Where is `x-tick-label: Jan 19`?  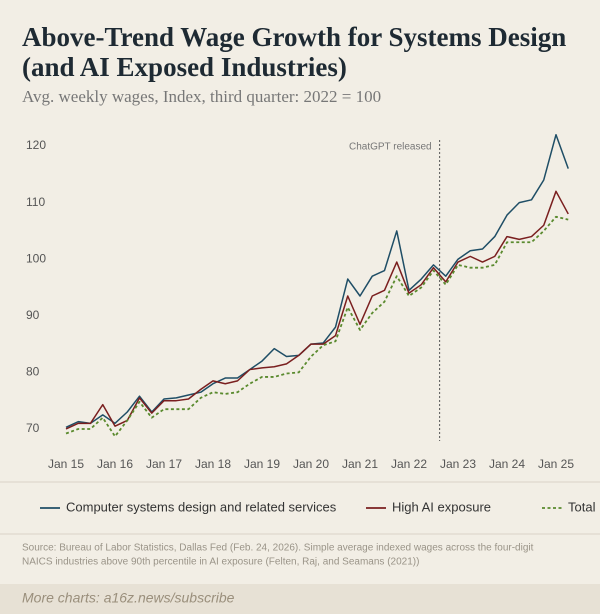 x-tick-label: Jan 19 is located at coordinates (262, 464).